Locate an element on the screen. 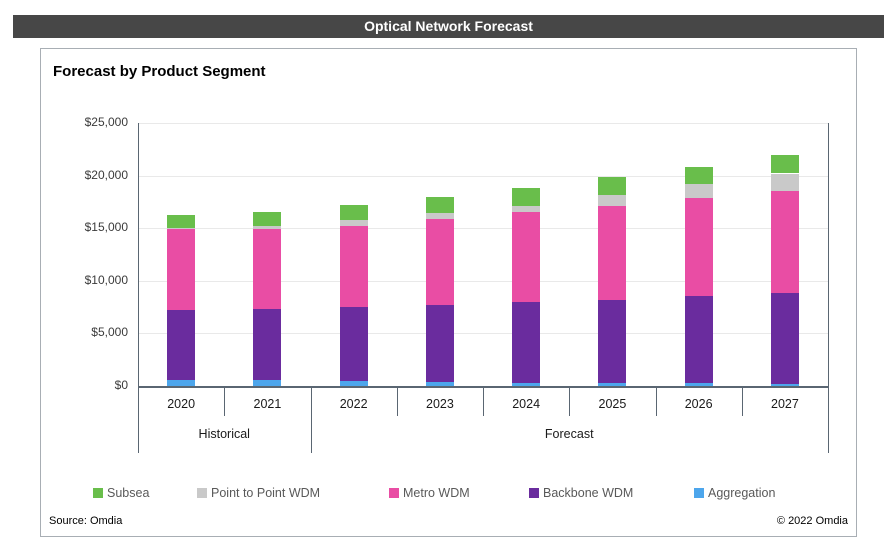  x-axis-label-2024: 2024 is located at coordinates (526, 404).